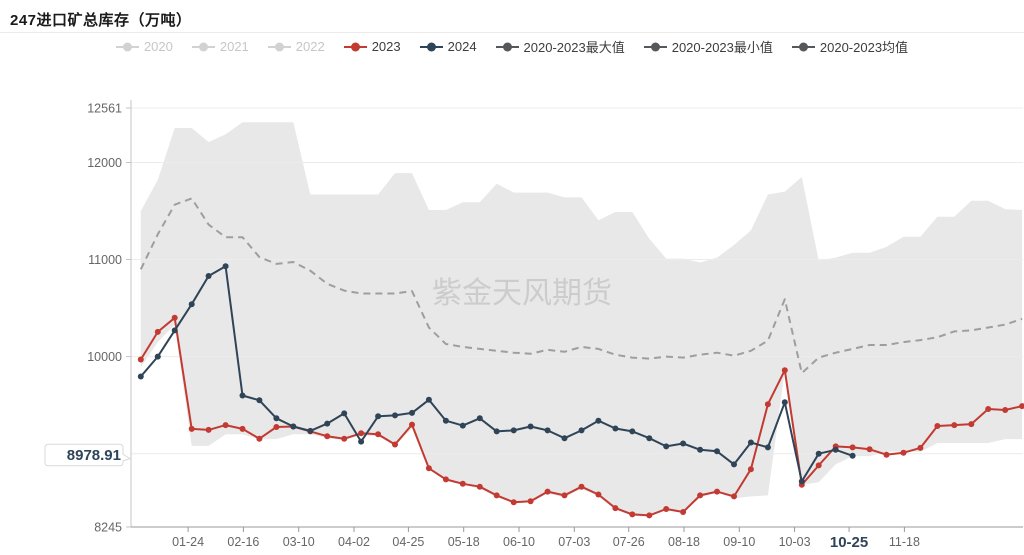  Describe the element at coordinates (101, 20) in the screenshot. I see `chart-title: 247进口矿总库存（万吨）` at that location.